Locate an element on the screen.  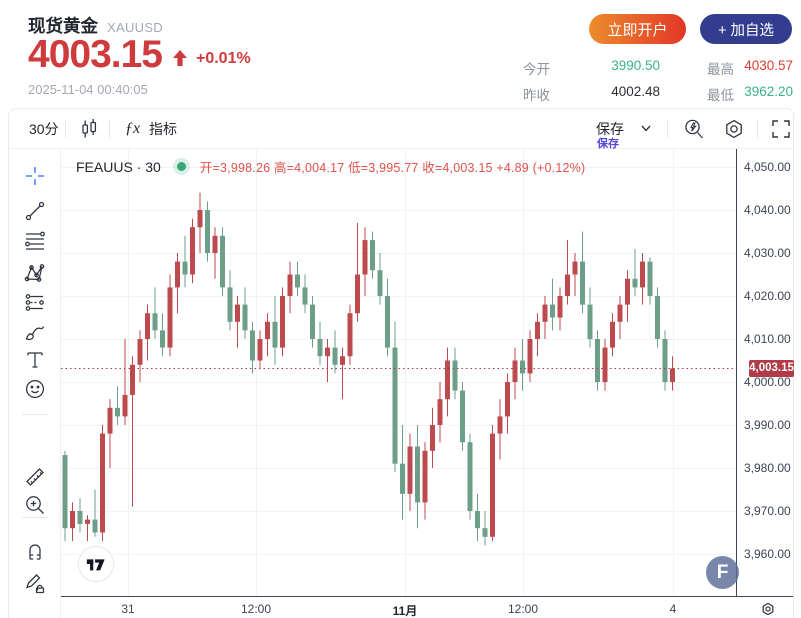
time-axis: 31 12:00 11月 12:00 4 is located at coordinates (427, 607).